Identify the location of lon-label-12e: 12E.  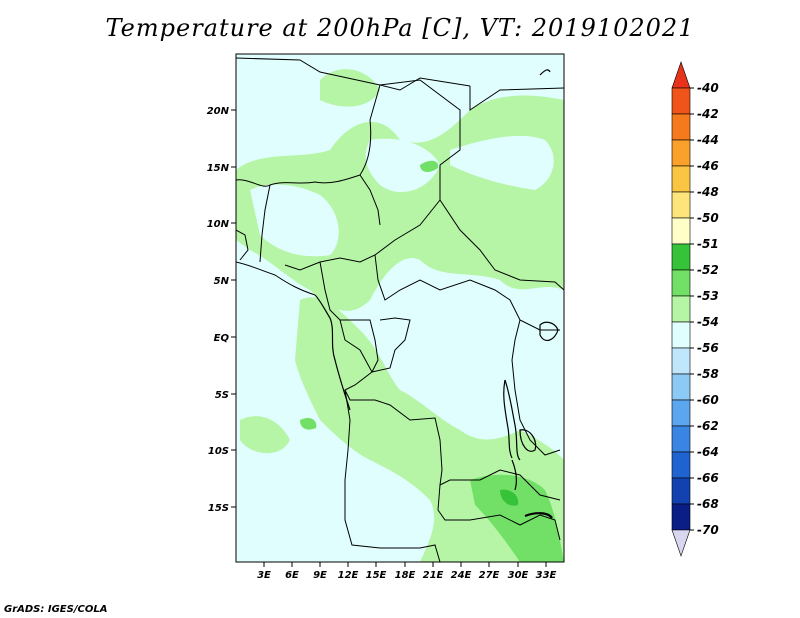
(348, 575).